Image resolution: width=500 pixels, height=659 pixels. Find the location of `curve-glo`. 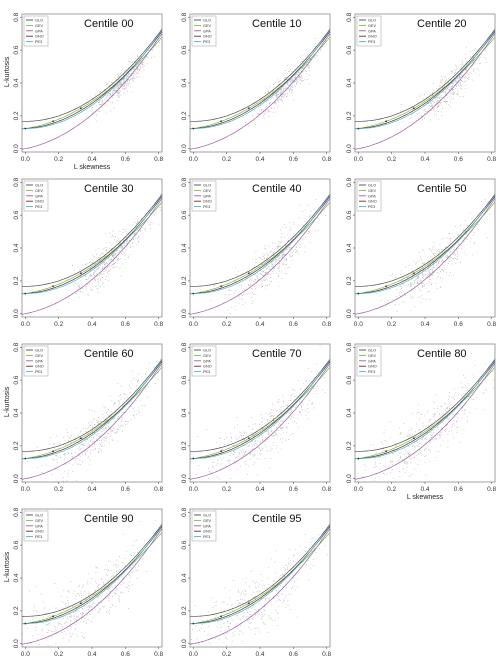

curve-glo is located at coordinates (92, 570).